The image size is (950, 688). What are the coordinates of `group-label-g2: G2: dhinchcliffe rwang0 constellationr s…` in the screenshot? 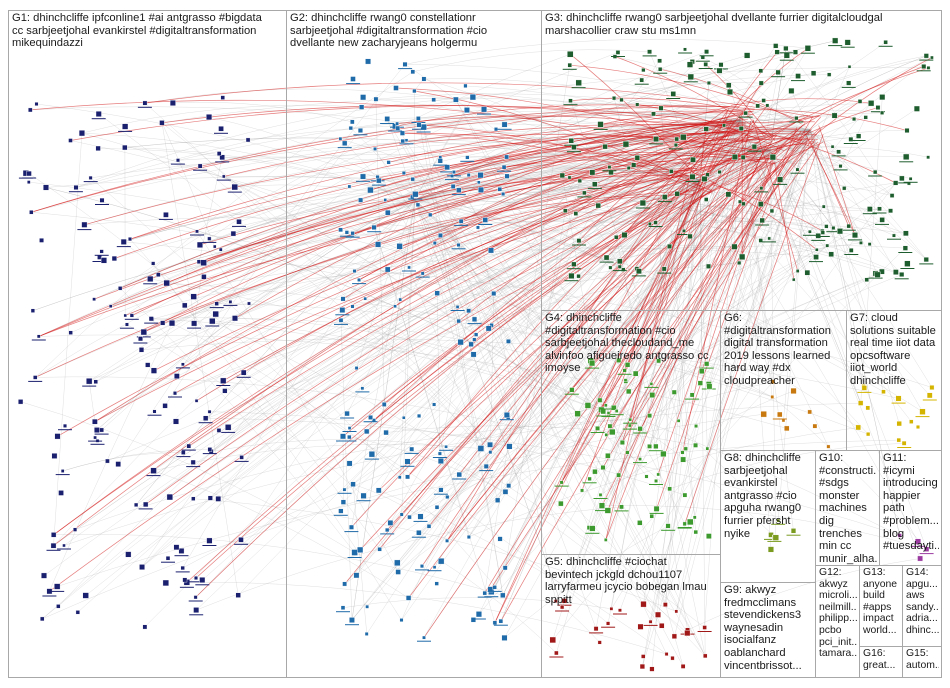 It's located at (389, 31).